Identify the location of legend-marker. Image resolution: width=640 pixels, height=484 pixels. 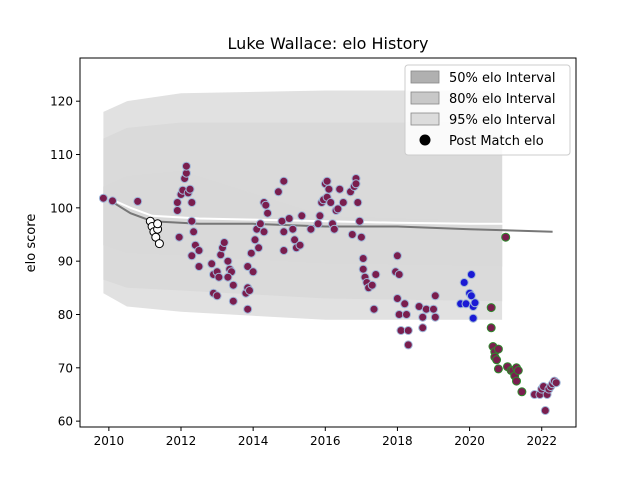
(425, 140).